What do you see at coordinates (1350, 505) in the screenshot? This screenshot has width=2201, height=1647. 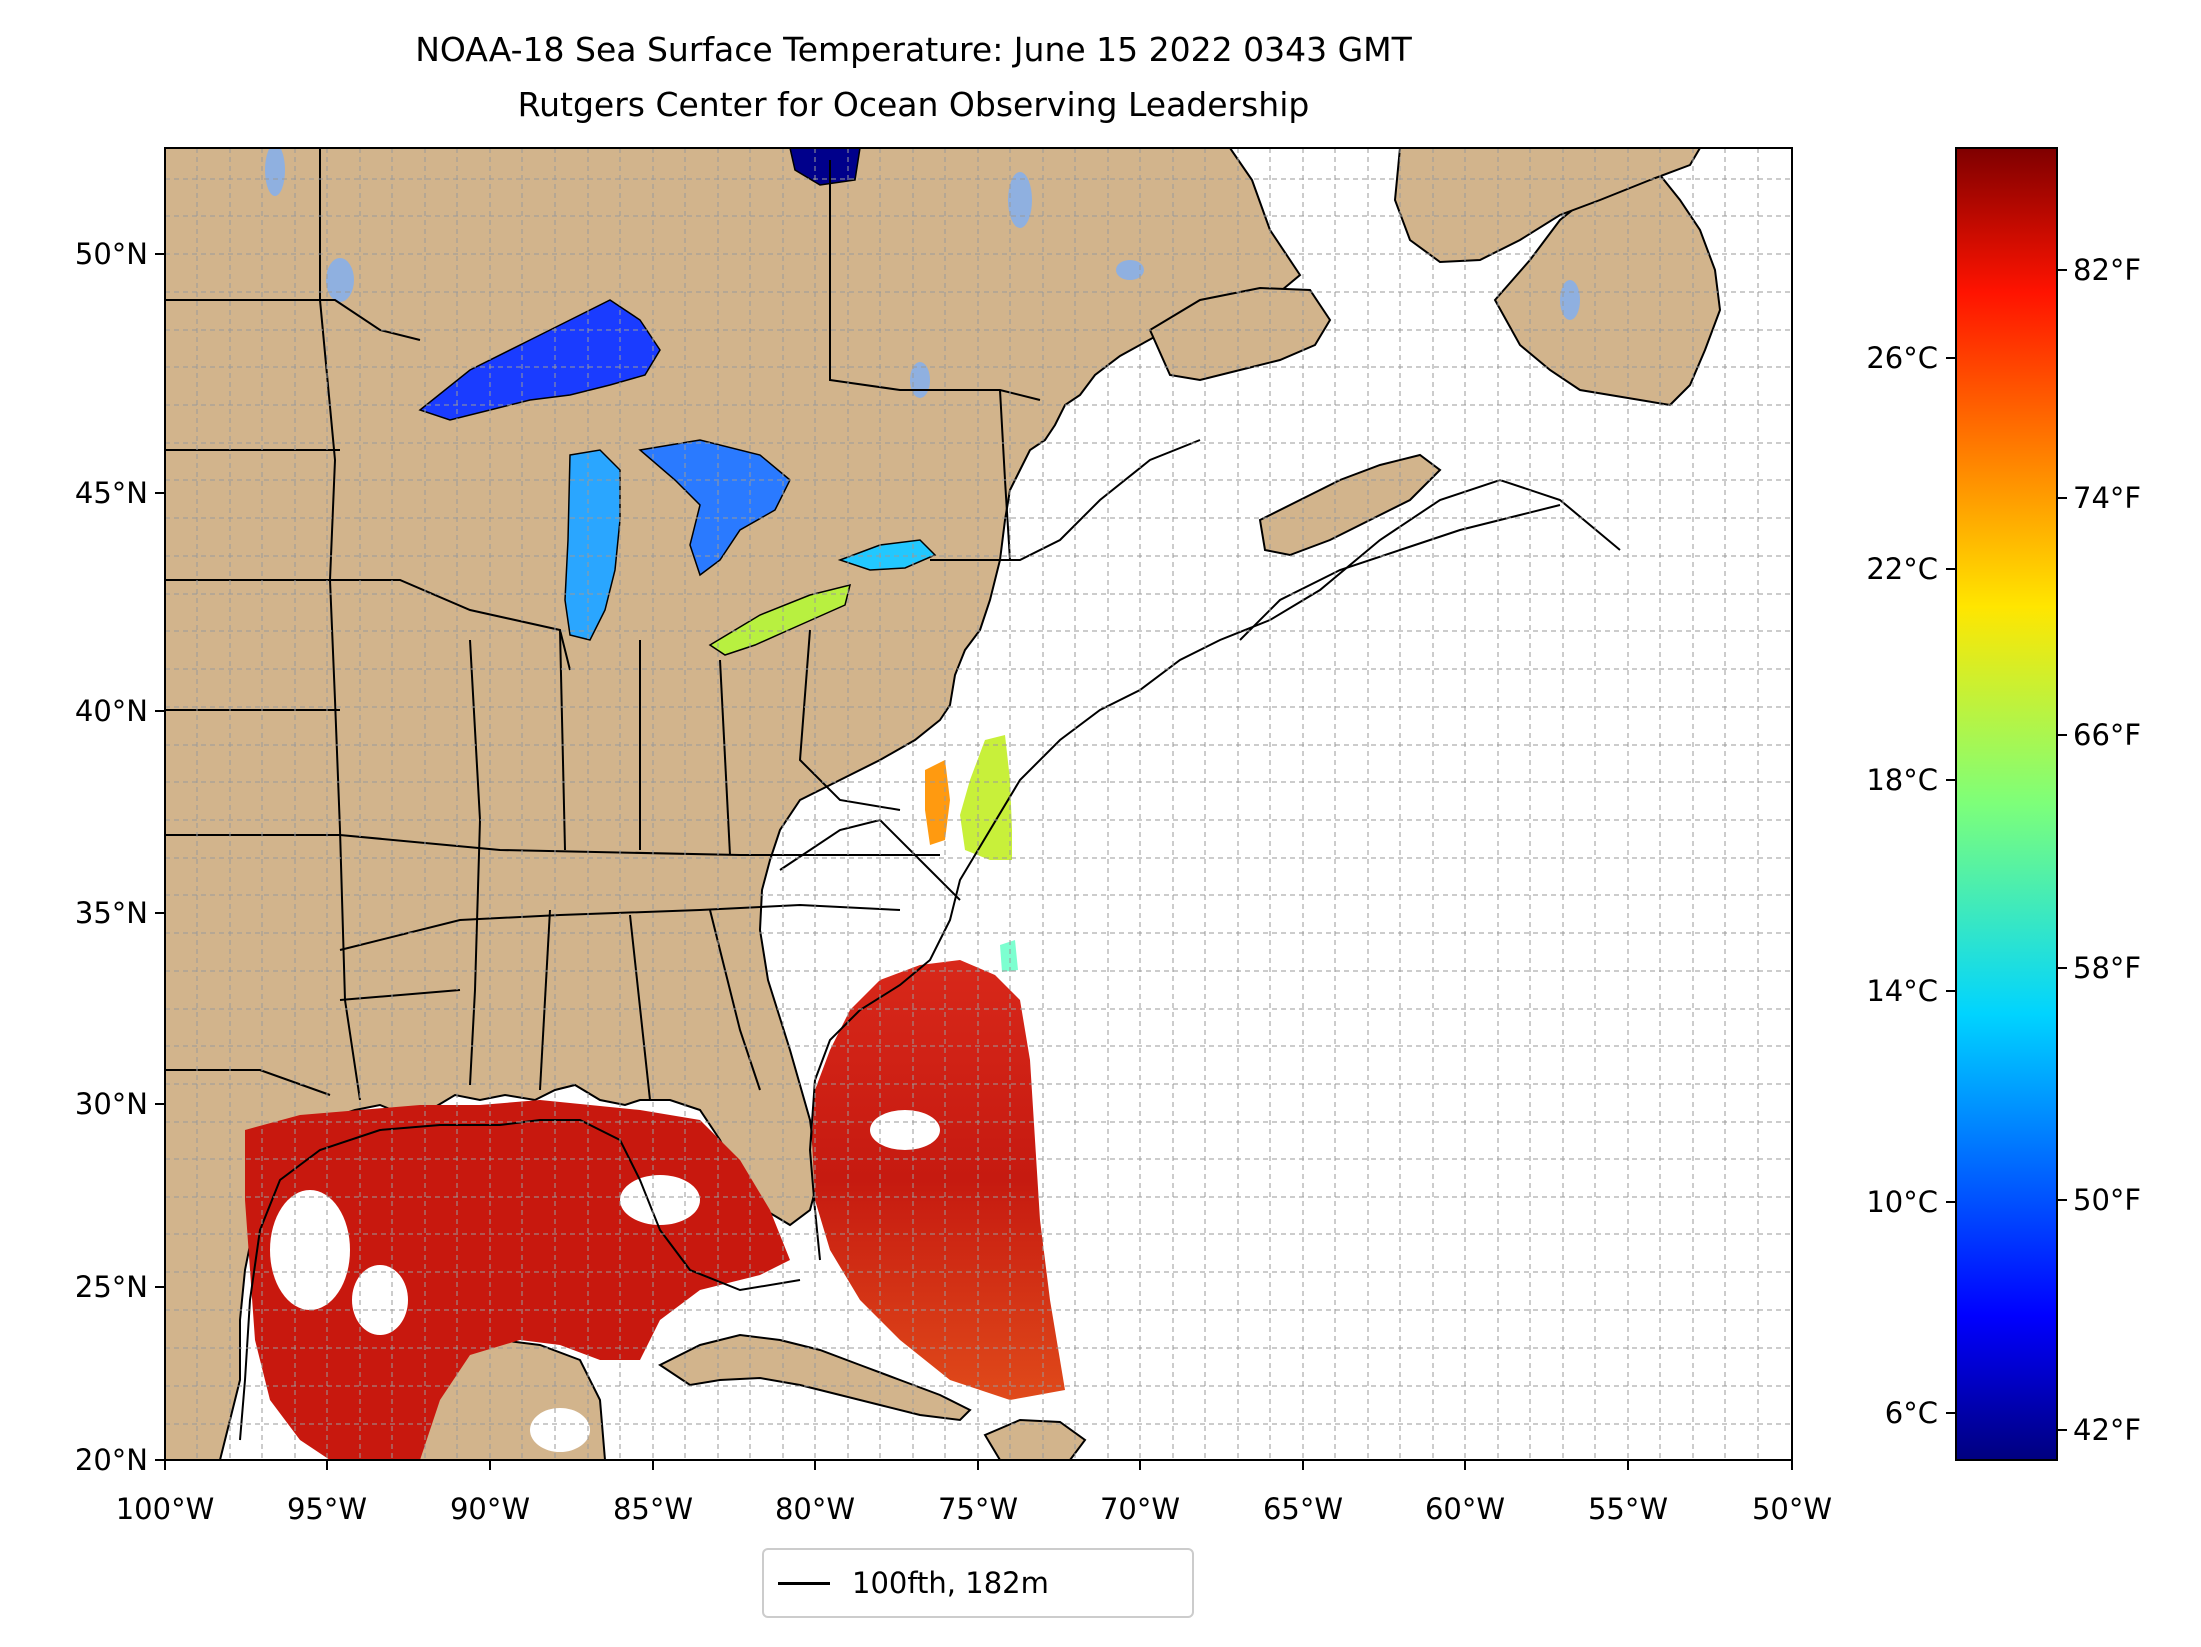 I see `land-nova-scotia` at bounding box center [1350, 505].